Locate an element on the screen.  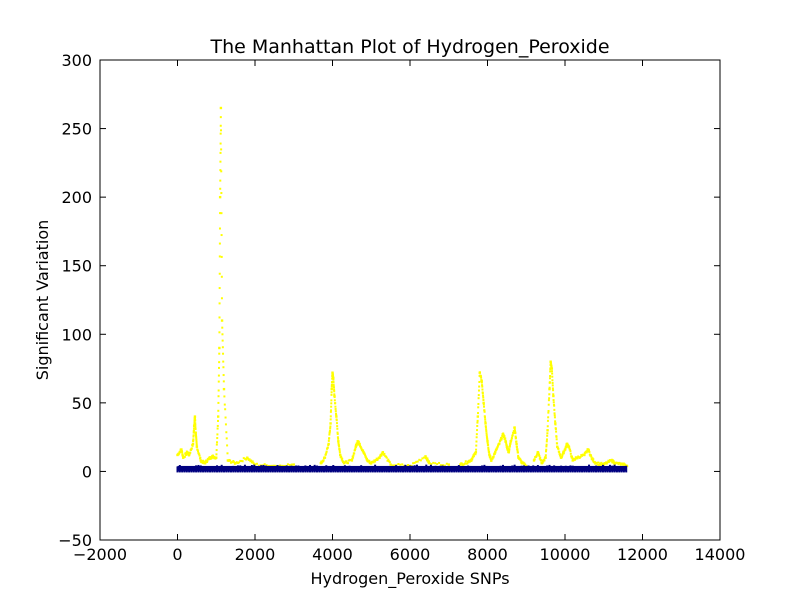
y-tick-label: 150 is located at coordinates (76, 266).